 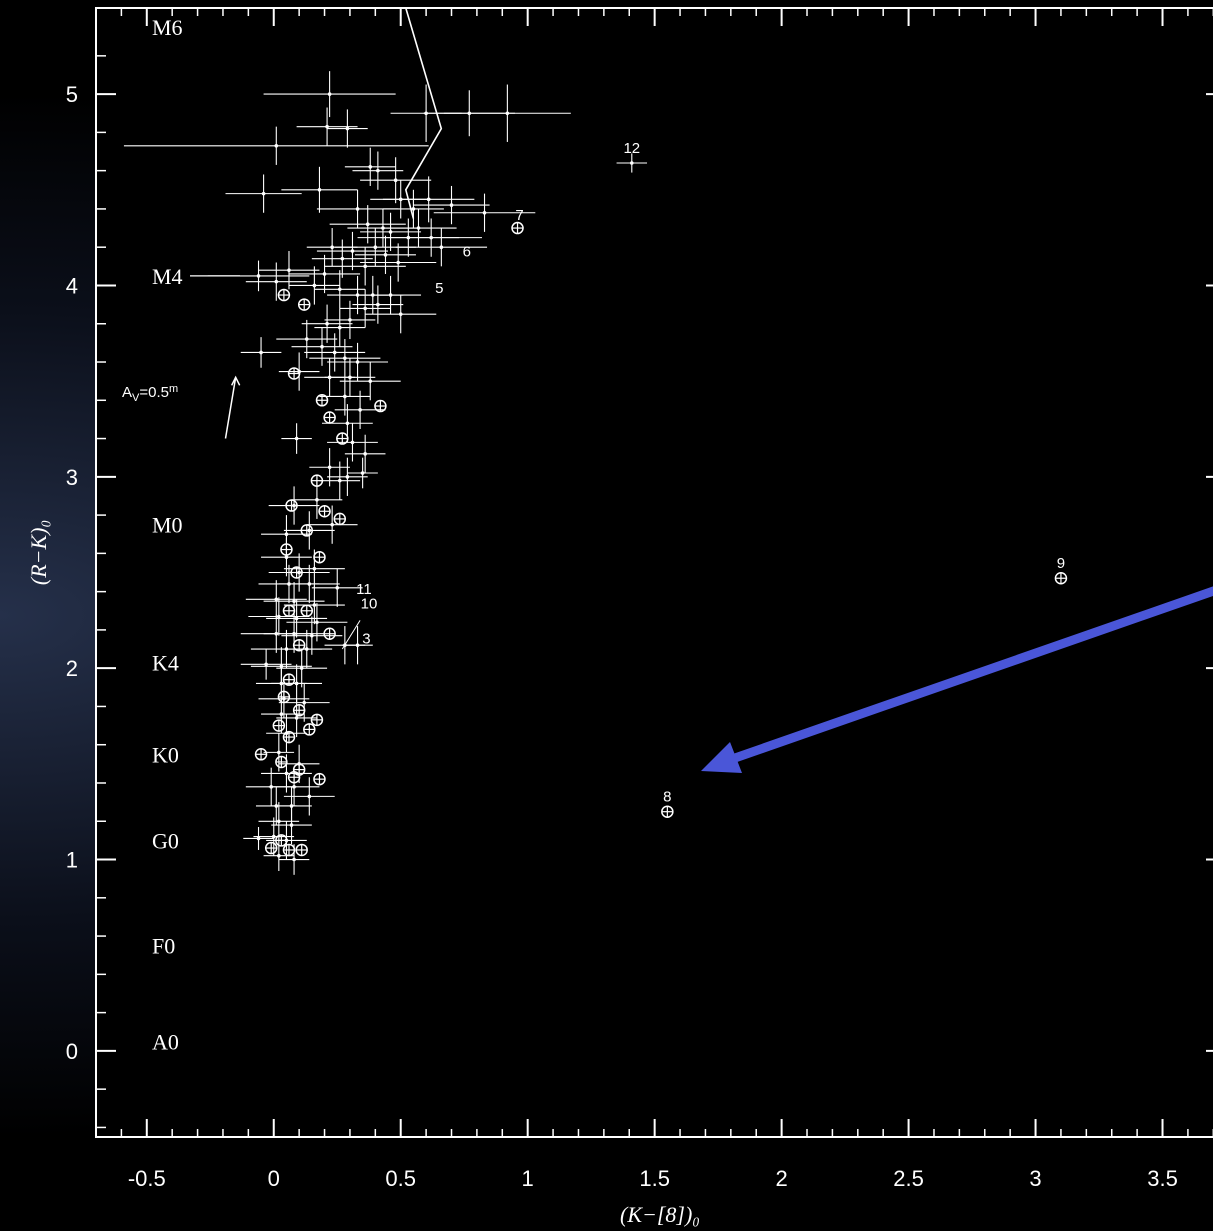 I want to click on y-tick-label: 0, so click(x=72, y=1051).